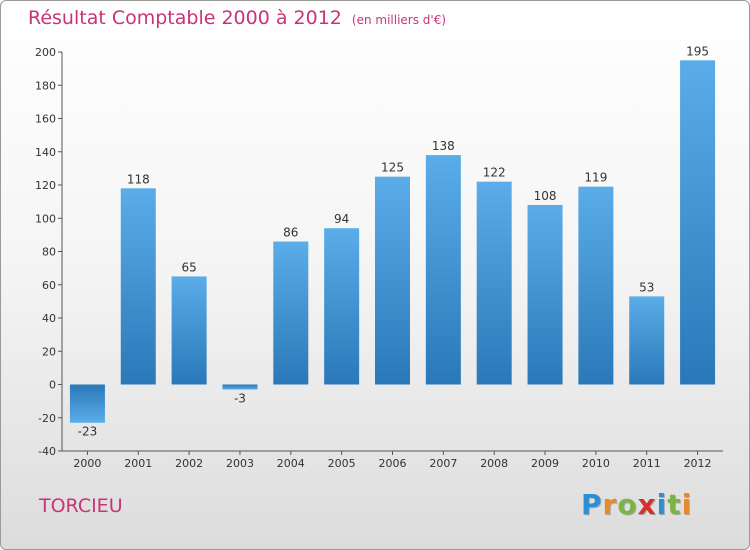 This screenshot has width=750, height=550. Describe the element at coordinates (81, 506) in the screenshot. I see `commune-name: TORCIEU` at that location.